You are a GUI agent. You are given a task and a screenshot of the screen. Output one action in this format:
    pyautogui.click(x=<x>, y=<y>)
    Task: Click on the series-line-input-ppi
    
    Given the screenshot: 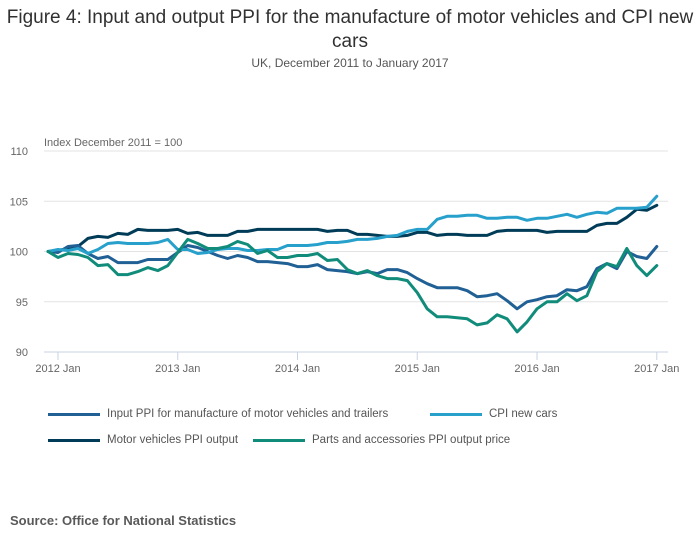 What is the action you would take?
    pyautogui.click(x=352, y=277)
    